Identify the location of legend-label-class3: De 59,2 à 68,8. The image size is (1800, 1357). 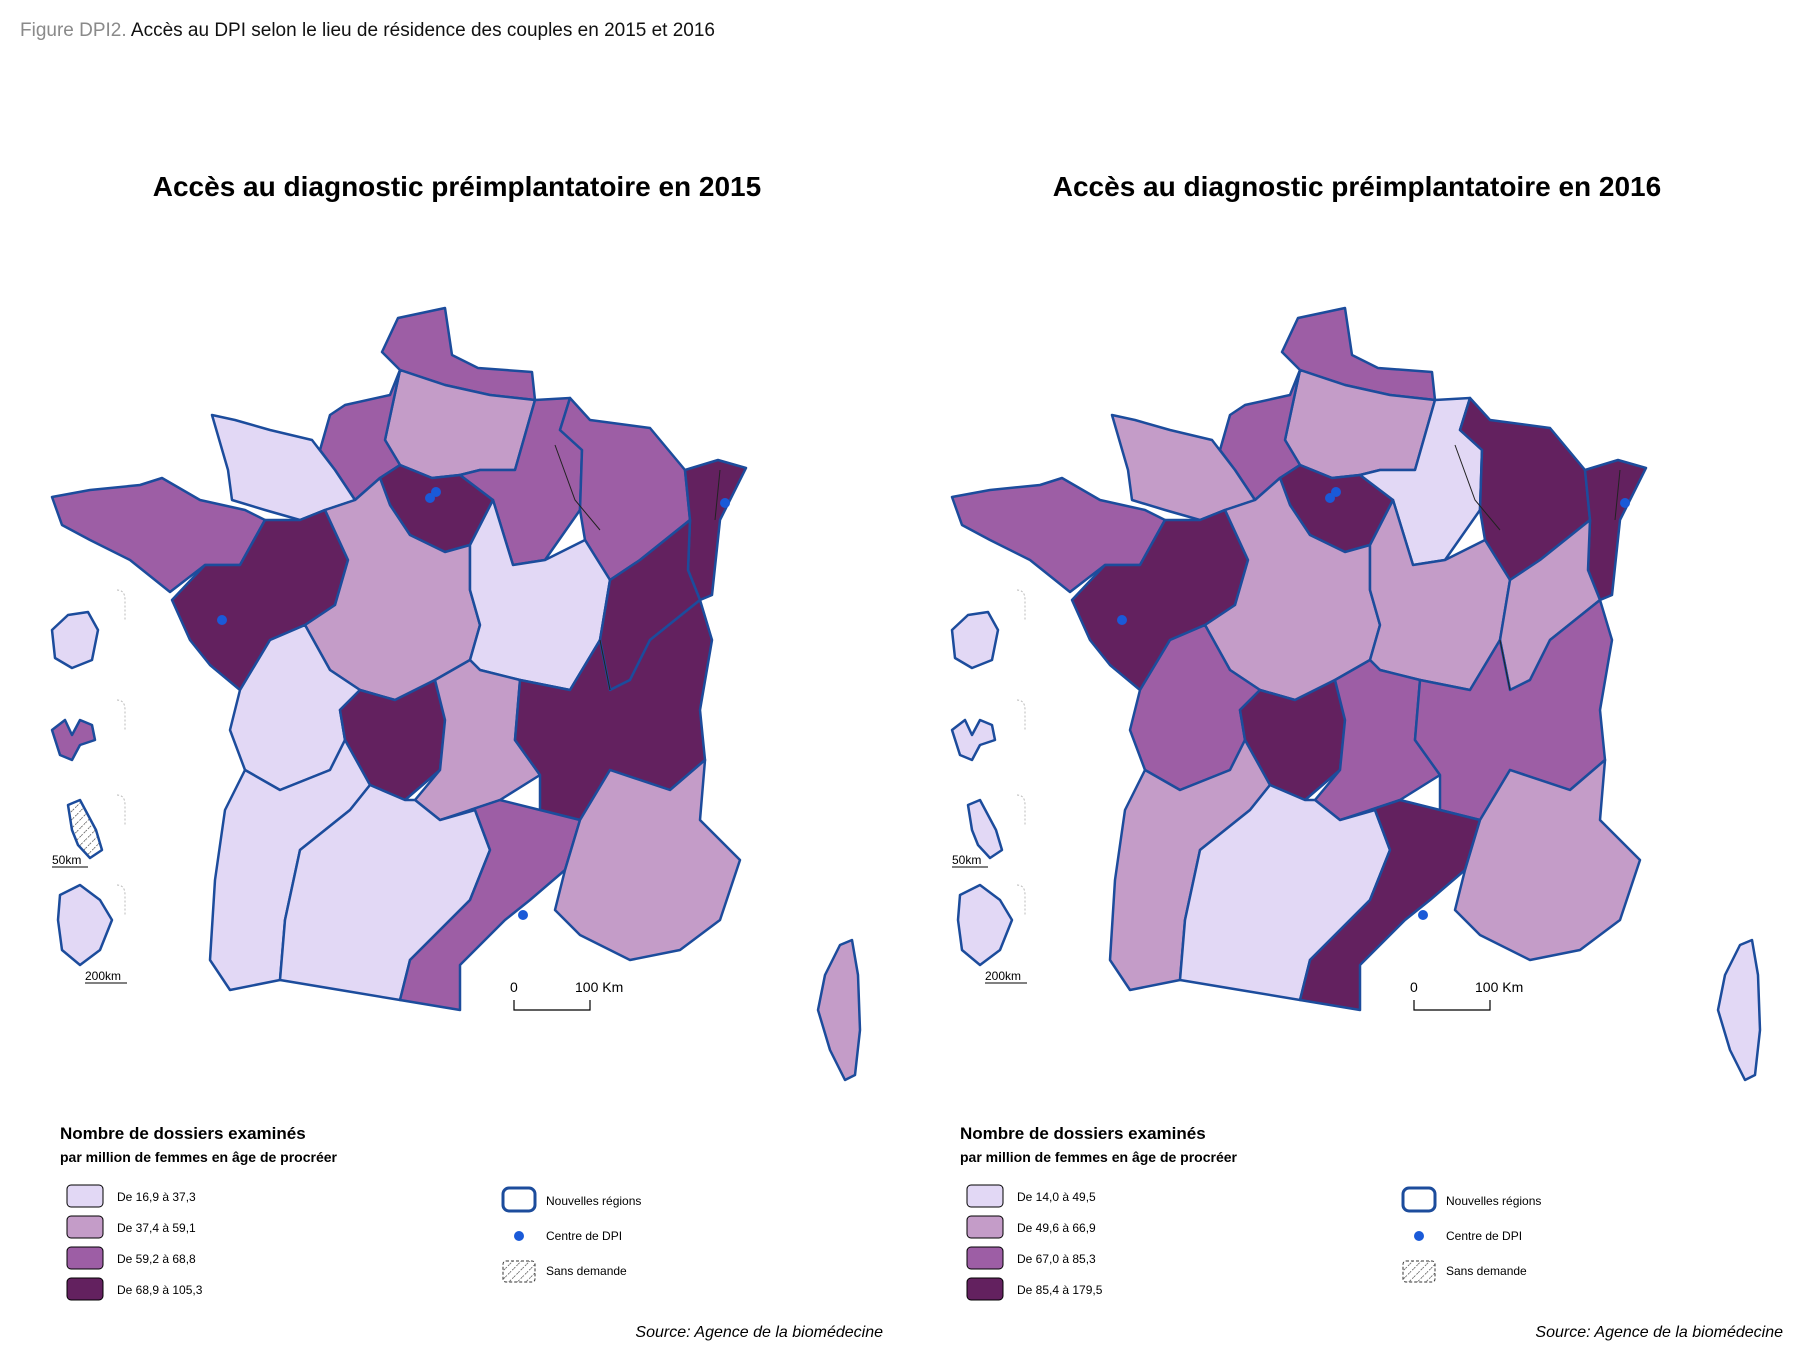
(156, 1259).